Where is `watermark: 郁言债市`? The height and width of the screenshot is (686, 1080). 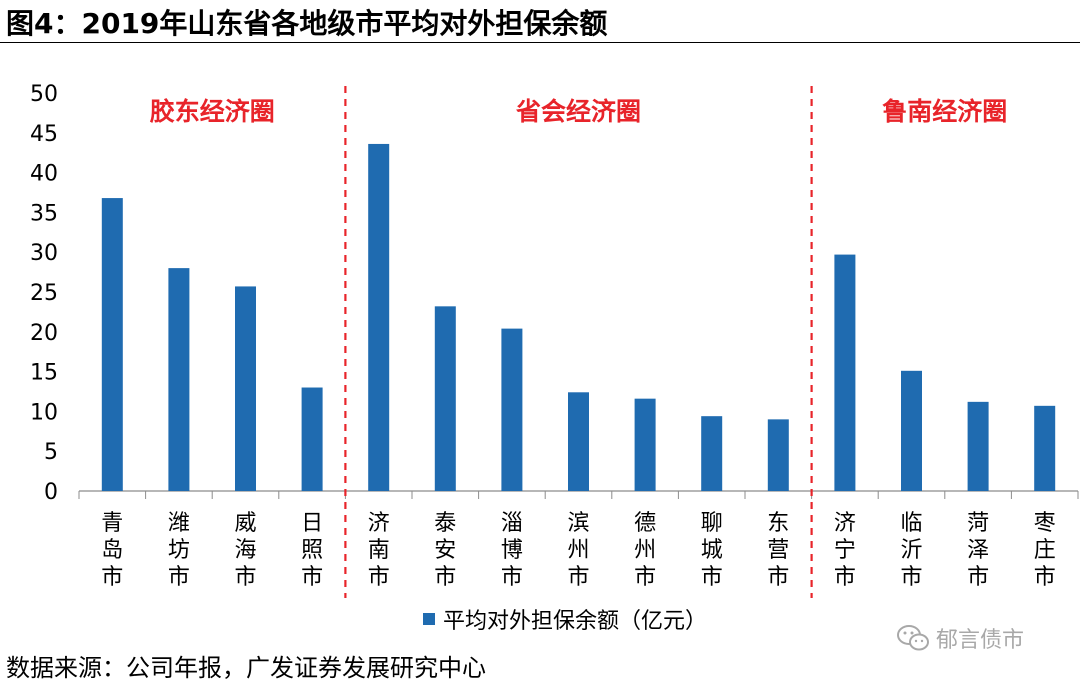
watermark: 郁言债市 is located at coordinates (960, 638).